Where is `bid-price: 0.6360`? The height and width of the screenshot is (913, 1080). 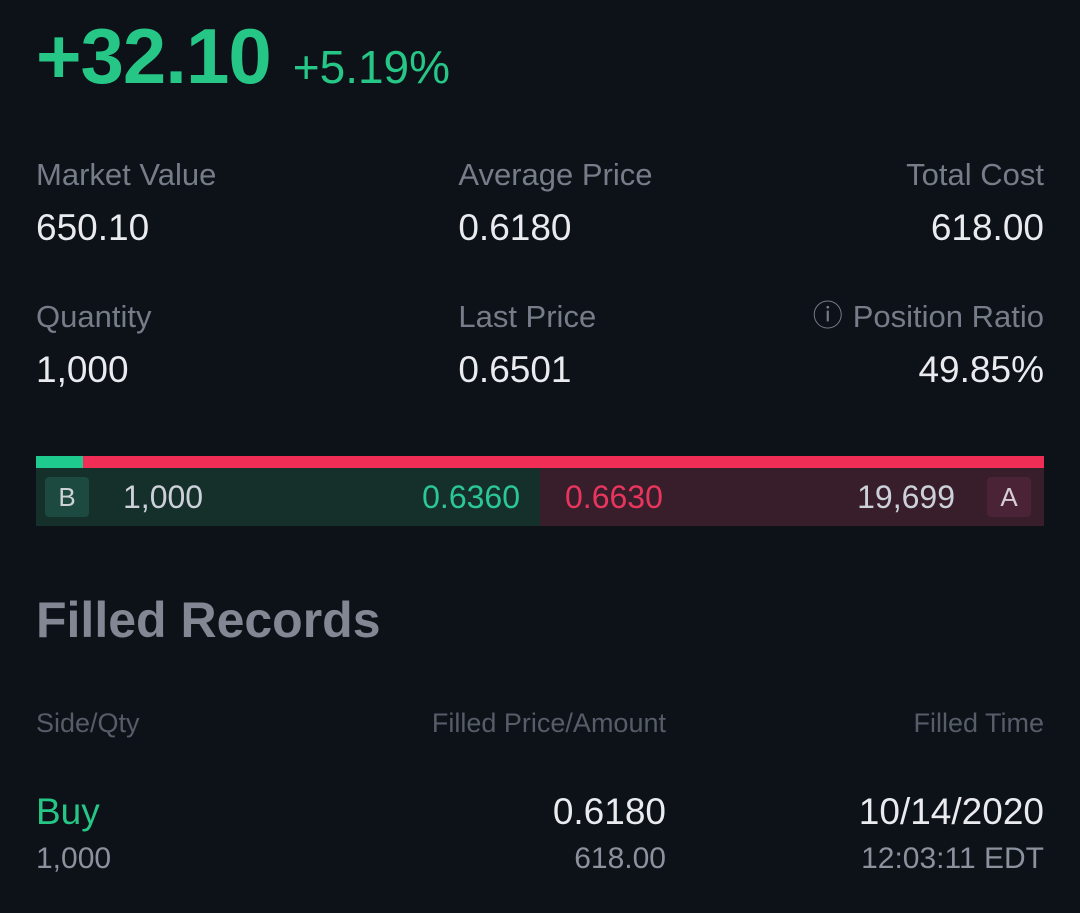 bid-price: 0.6360 is located at coordinates (471, 496).